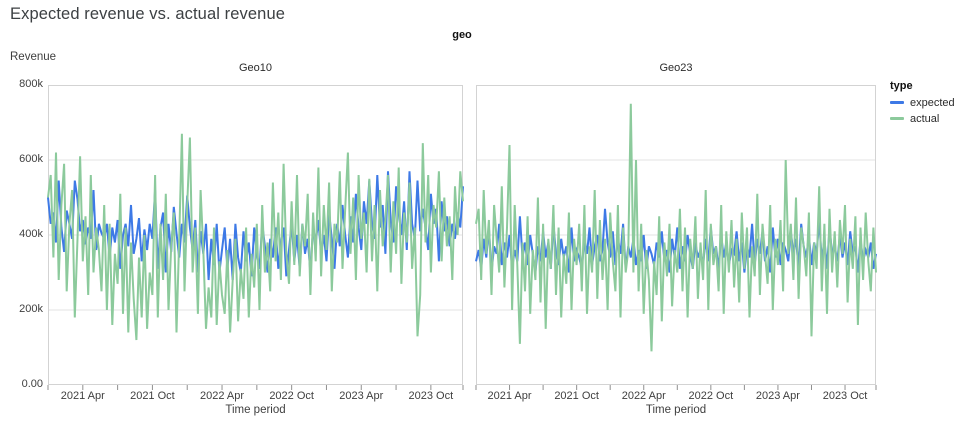 This screenshot has height=424, width=958. Describe the element at coordinates (462, 35) in the screenshot. I see `facet-field-header: geo` at that location.